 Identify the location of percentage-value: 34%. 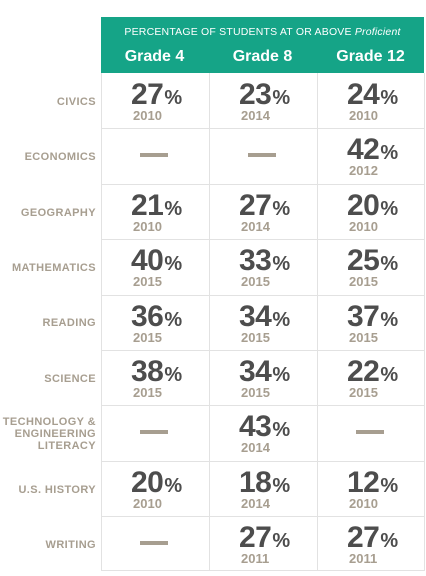
(264, 372).